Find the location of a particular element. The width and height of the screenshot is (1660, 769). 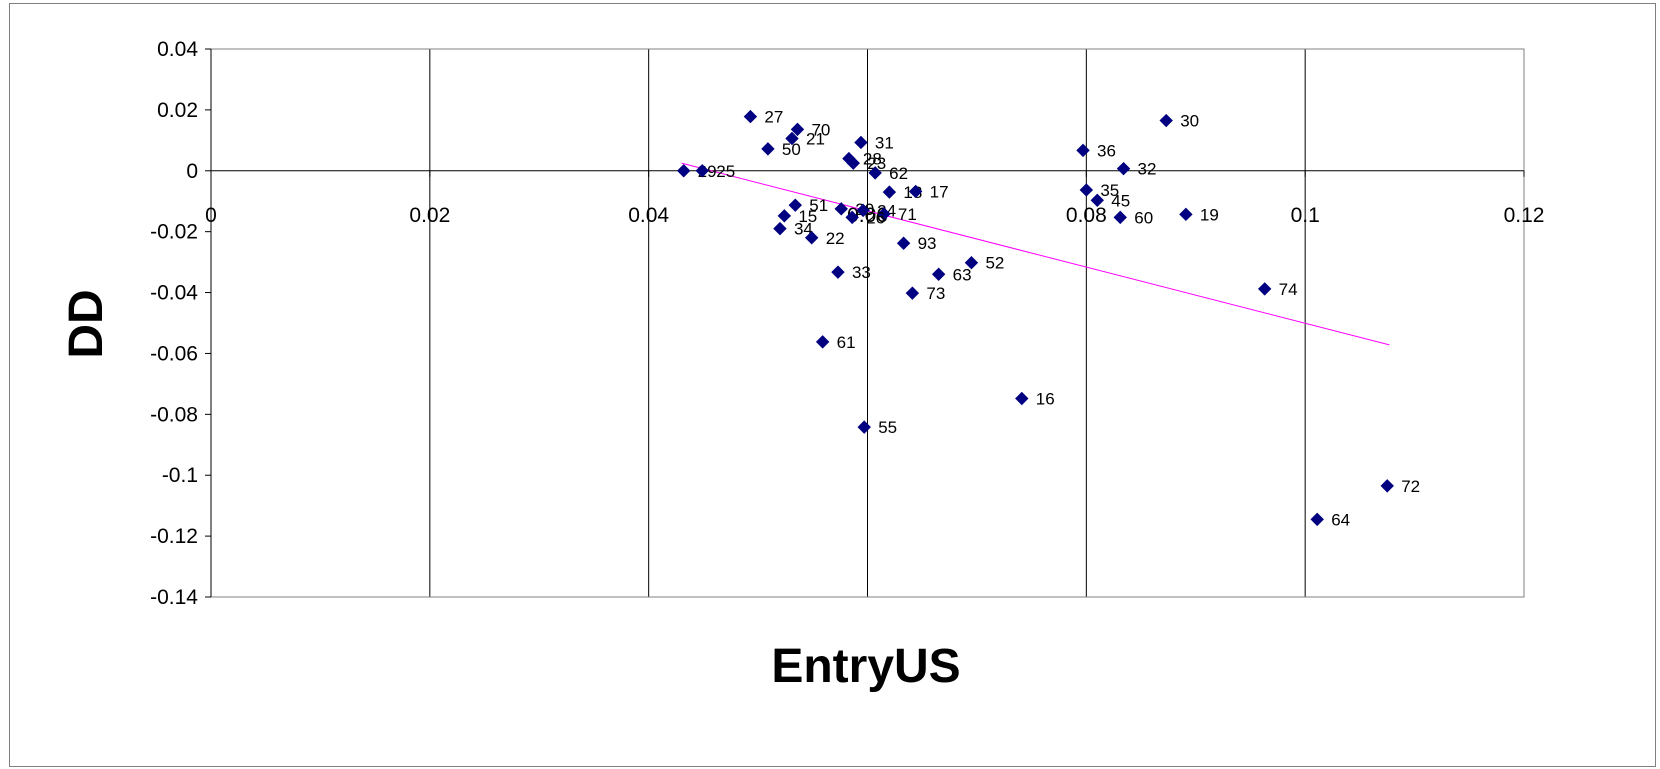

y-tick-label: 0.02 is located at coordinates (177, 110).